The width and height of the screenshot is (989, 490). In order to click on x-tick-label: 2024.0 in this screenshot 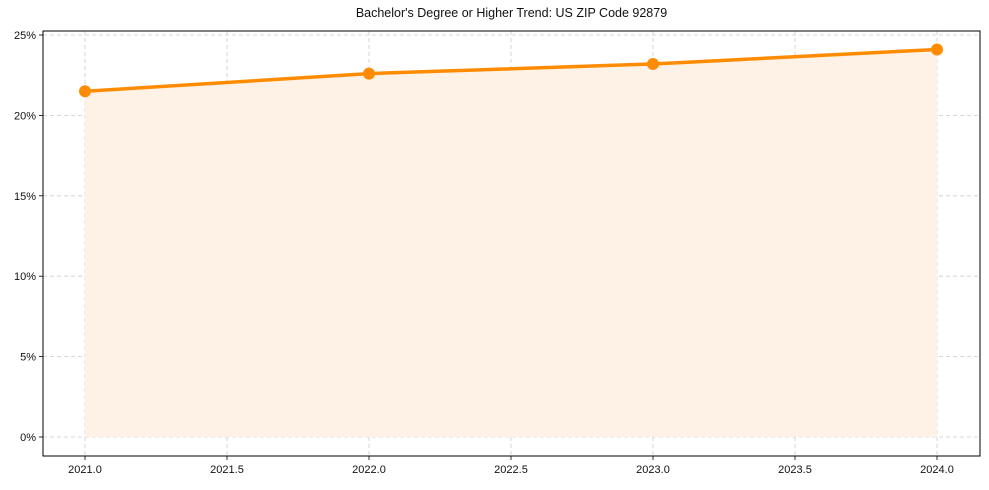, I will do `click(937, 470)`.